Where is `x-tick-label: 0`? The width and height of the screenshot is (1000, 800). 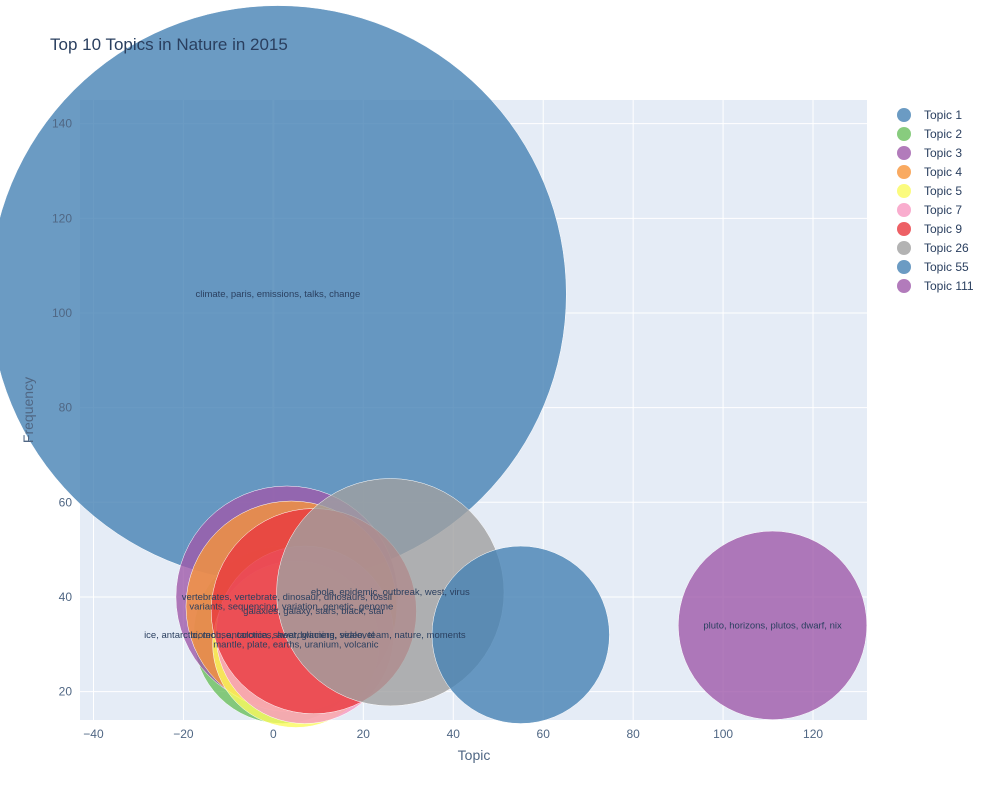
x-tick-label: 0 is located at coordinates (273, 734).